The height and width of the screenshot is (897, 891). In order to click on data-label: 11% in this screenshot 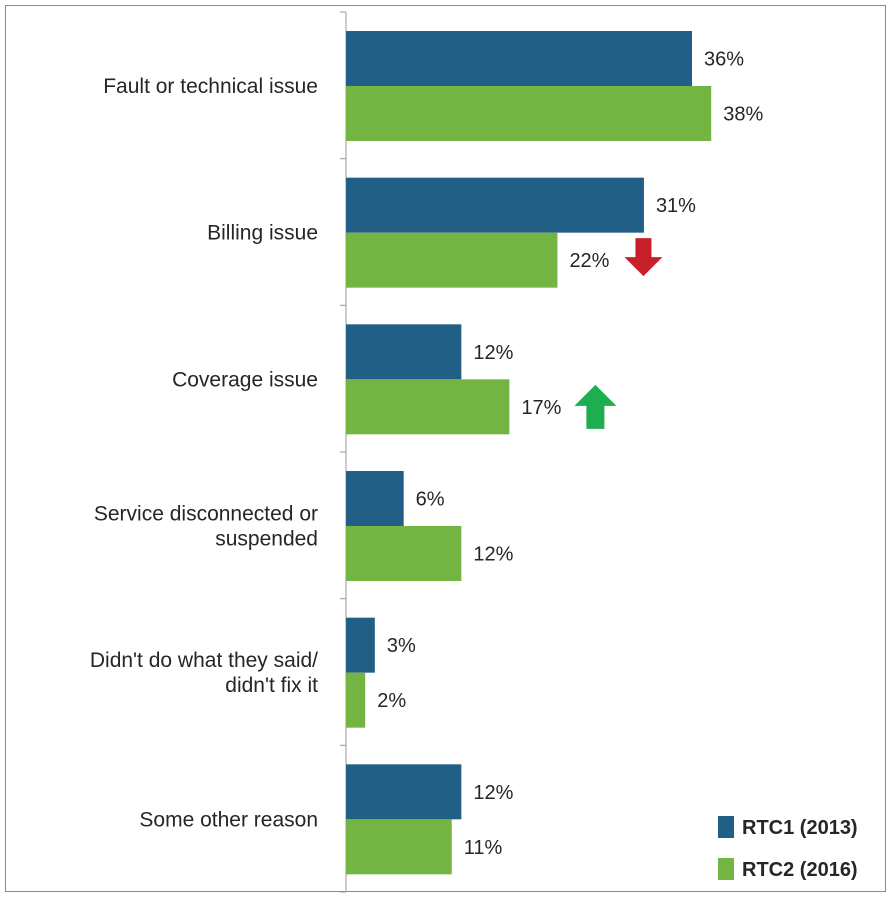, I will do `click(483, 848)`.